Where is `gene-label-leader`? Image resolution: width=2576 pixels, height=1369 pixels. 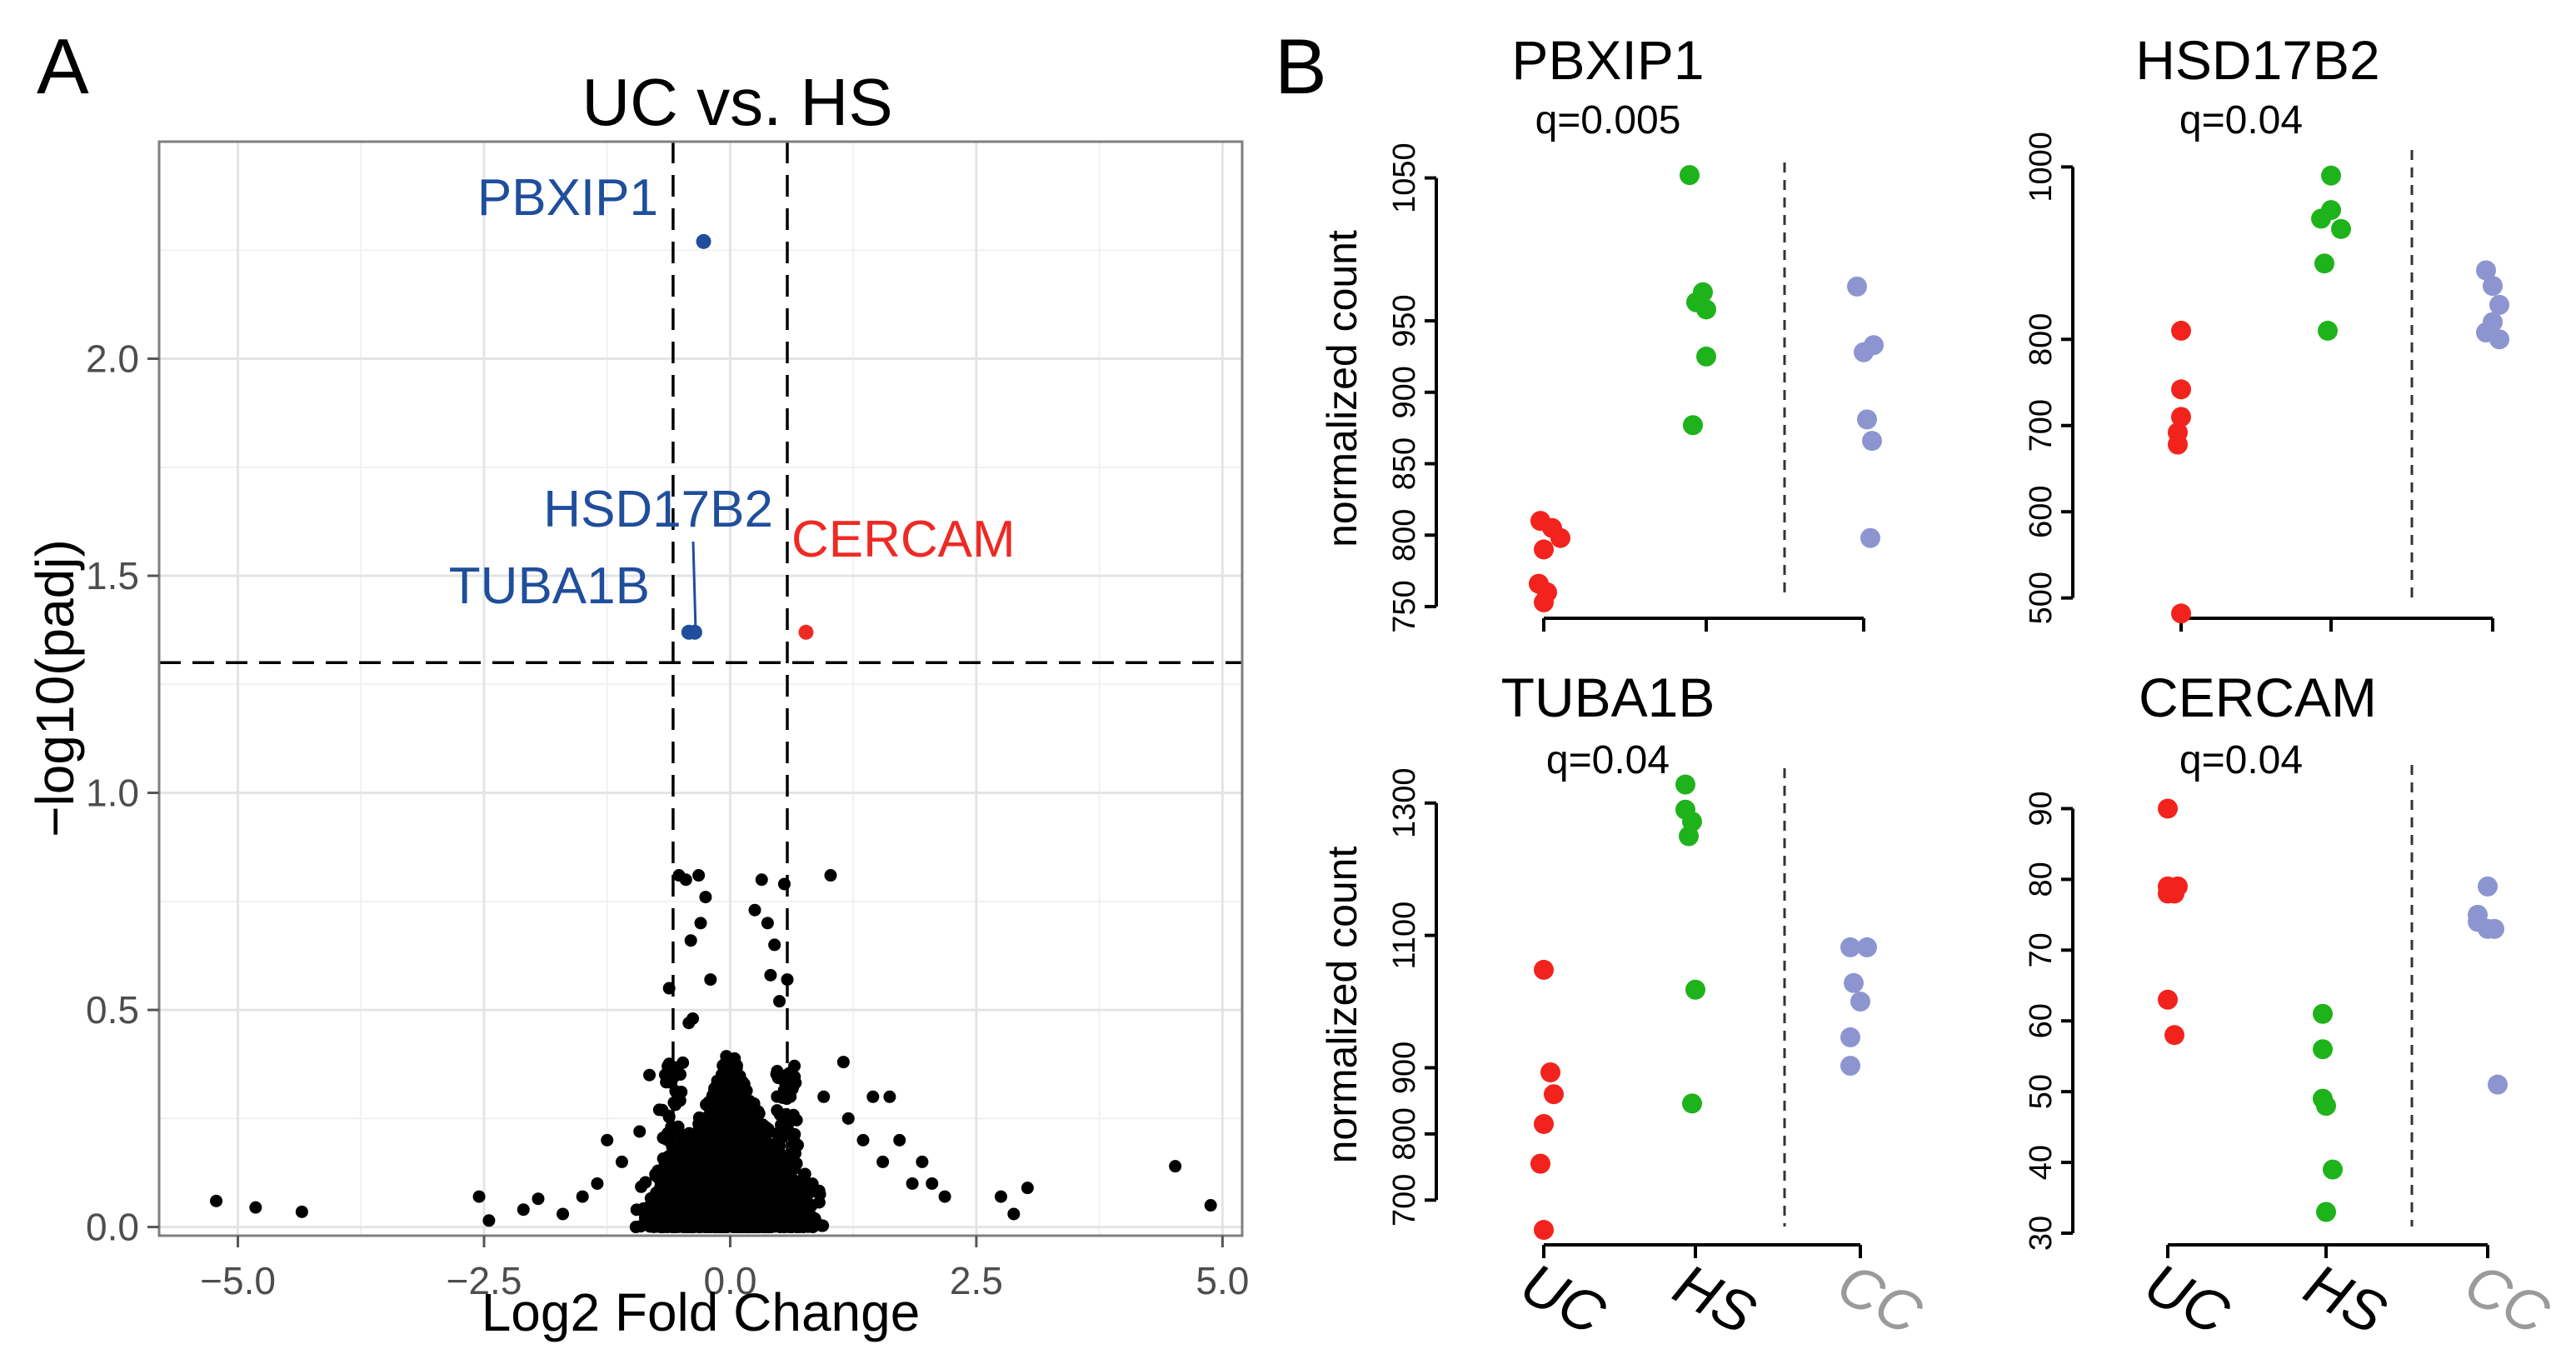 gene-label-leader is located at coordinates (694, 583).